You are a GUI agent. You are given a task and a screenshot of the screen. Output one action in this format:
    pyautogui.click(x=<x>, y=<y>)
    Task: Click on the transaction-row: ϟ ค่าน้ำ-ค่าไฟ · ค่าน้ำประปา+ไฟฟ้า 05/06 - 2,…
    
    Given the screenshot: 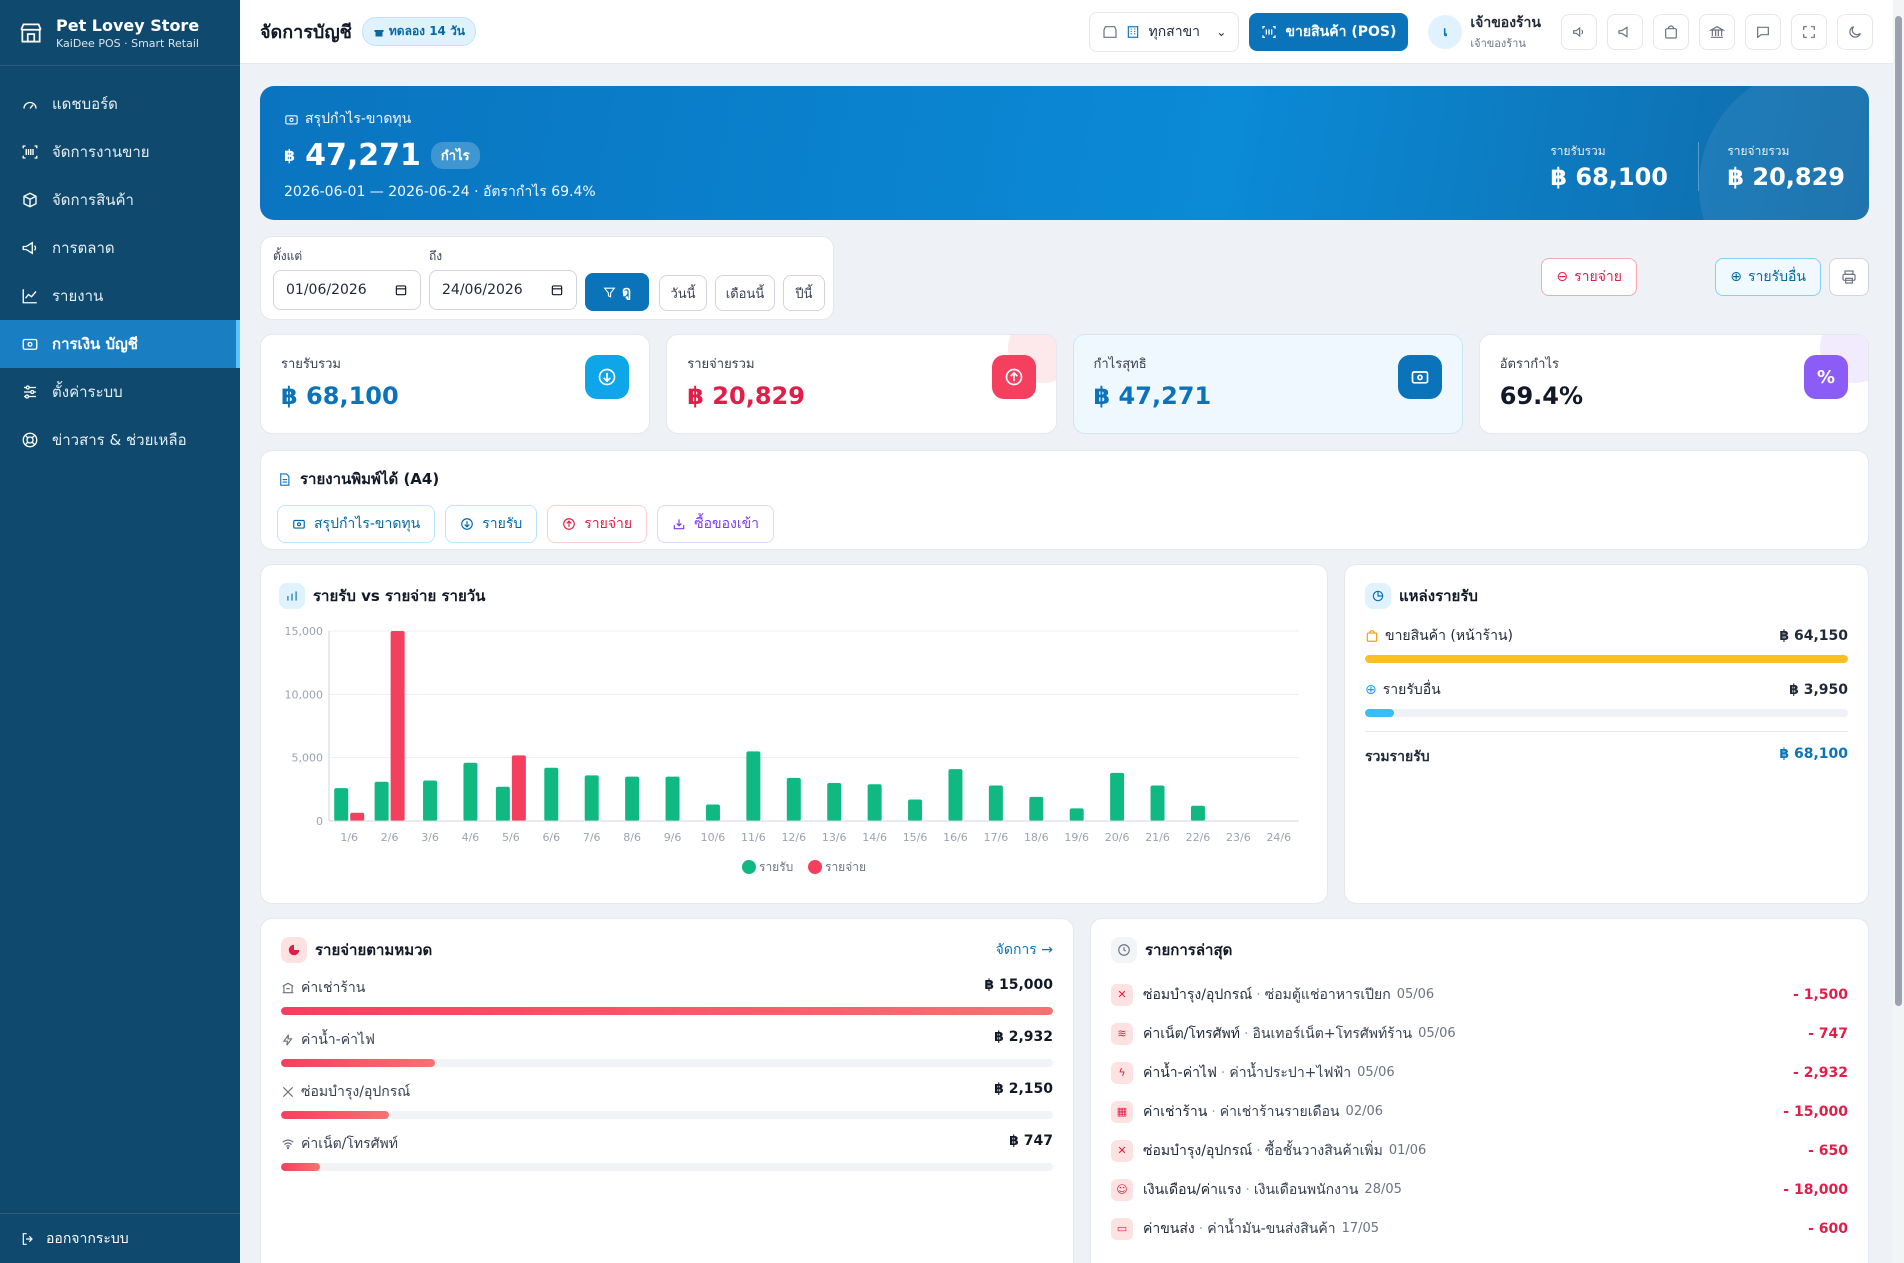 What is the action you would take?
    pyautogui.click(x=1479, y=1072)
    